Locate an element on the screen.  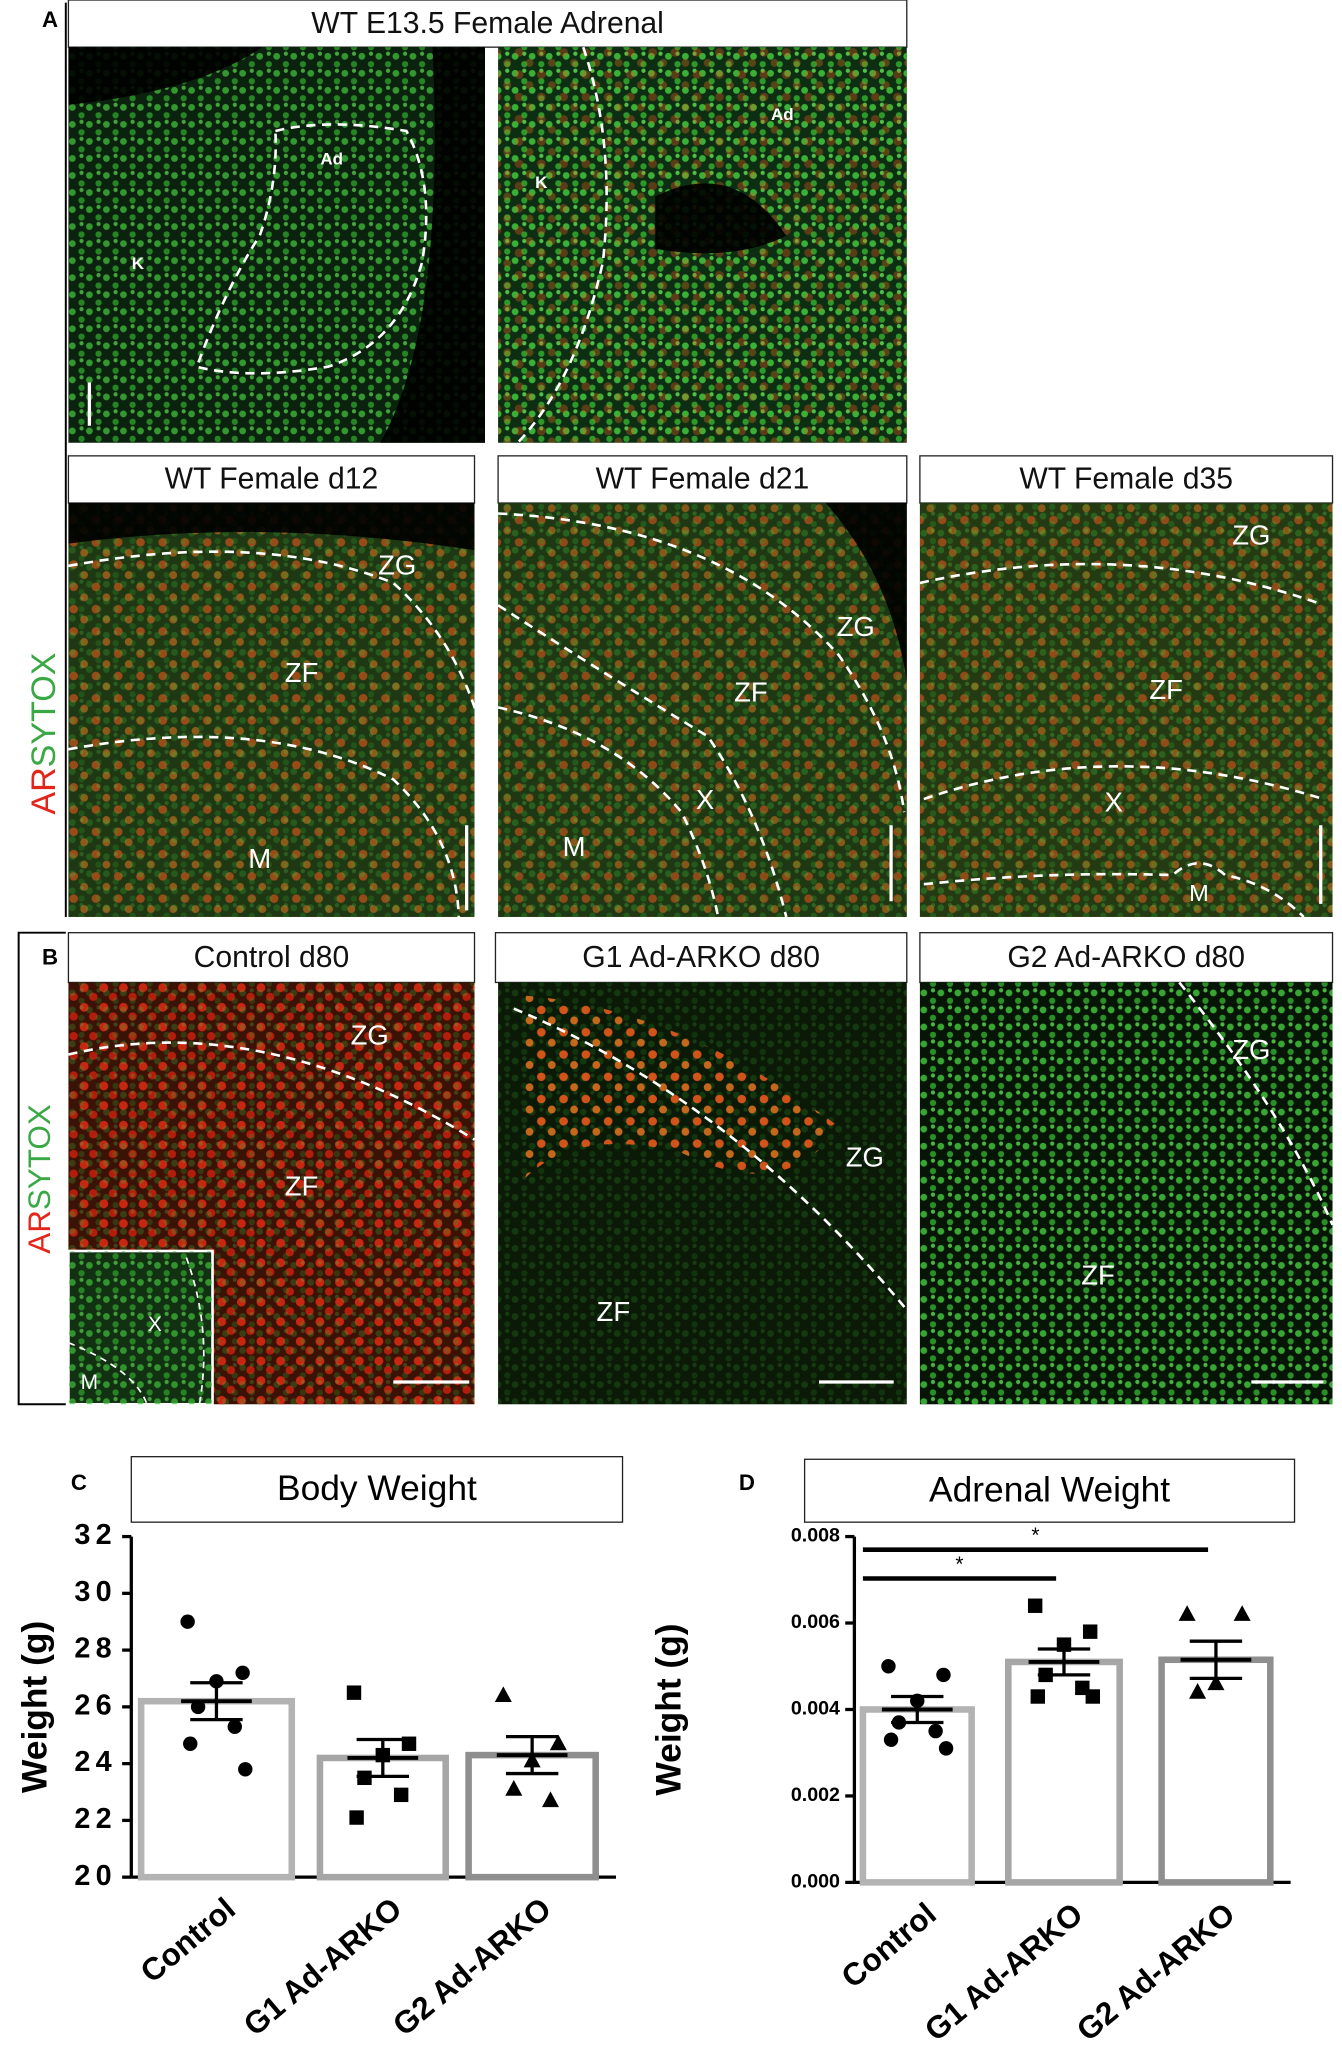
y-tick-label: 22 is located at coordinates (95, 1819).